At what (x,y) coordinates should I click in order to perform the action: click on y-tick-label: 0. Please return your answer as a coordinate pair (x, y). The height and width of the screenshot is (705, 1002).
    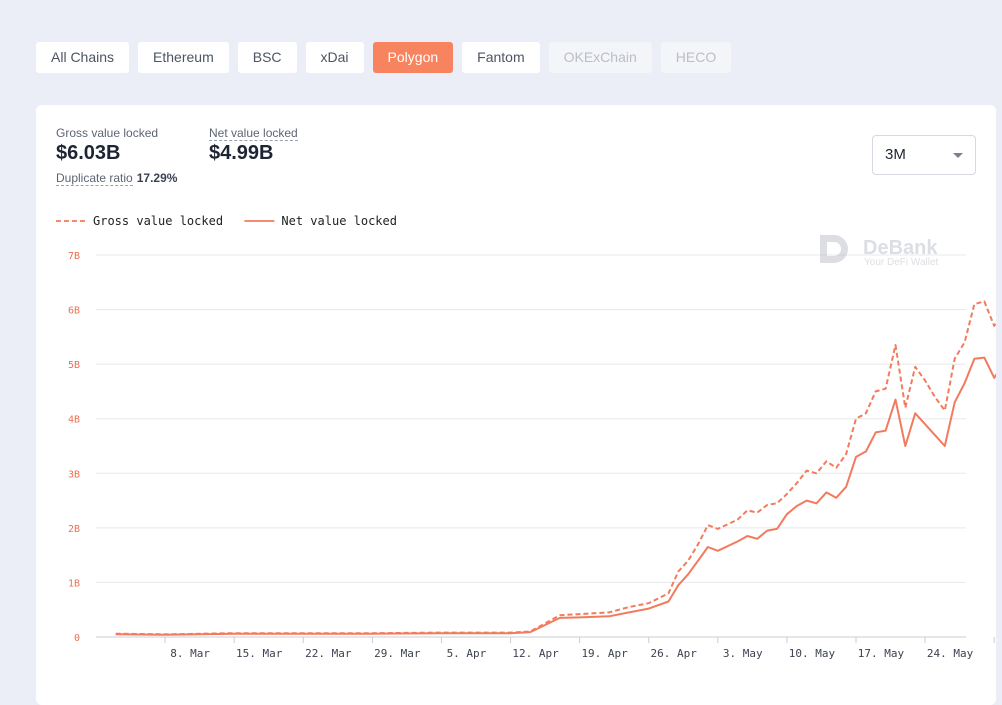
    Looking at the image, I should click on (77, 638).